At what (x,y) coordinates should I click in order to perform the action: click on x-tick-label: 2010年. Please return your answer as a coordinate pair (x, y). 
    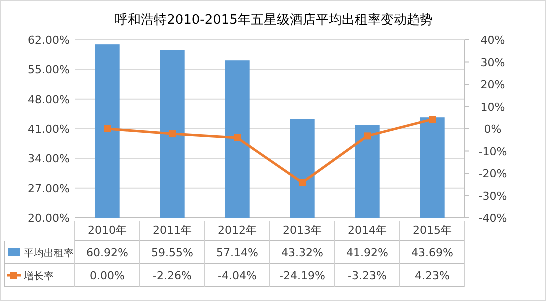
    Looking at the image, I should click on (107, 230).